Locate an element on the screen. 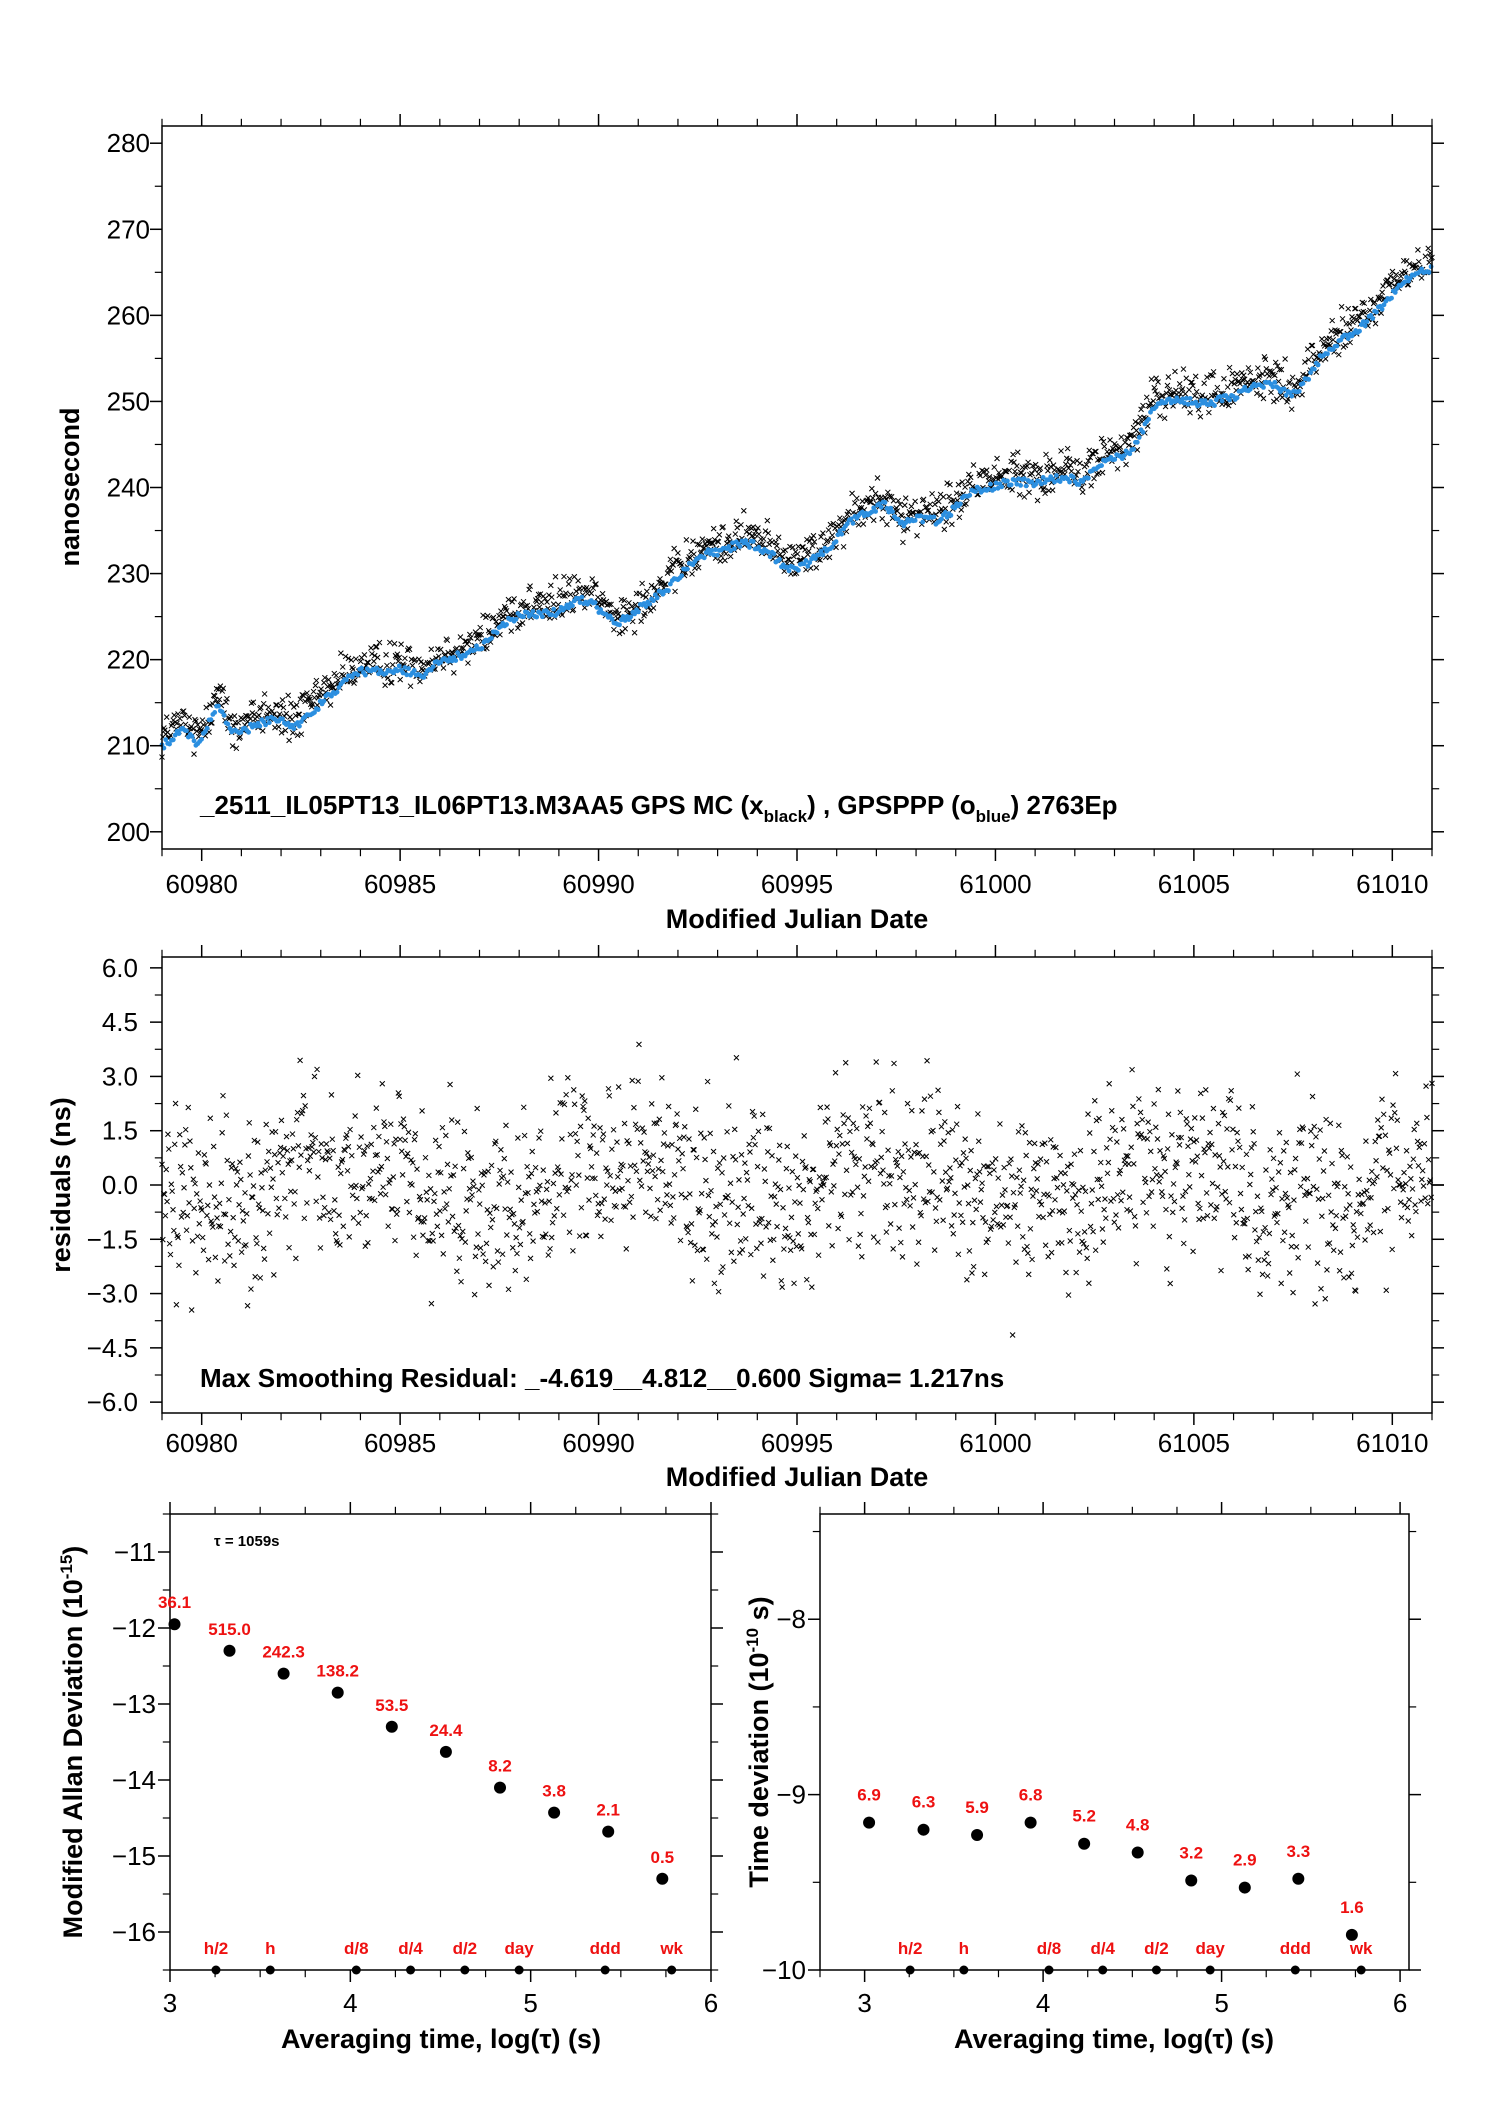 The height and width of the screenshot is (2105, 1488). tdev-y-axis-label: Time deviation (10-10 s) is located at coordinates (758, 1741).